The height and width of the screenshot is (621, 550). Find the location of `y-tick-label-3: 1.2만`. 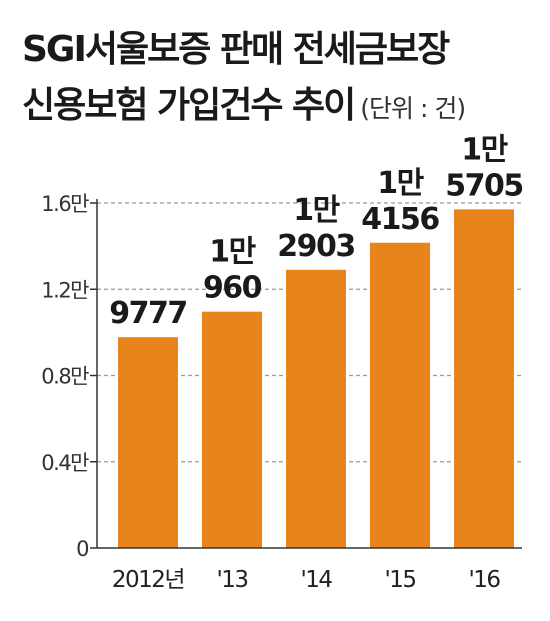

y-tick-label-3: 1.2만 is located at coordinates (65, 290).